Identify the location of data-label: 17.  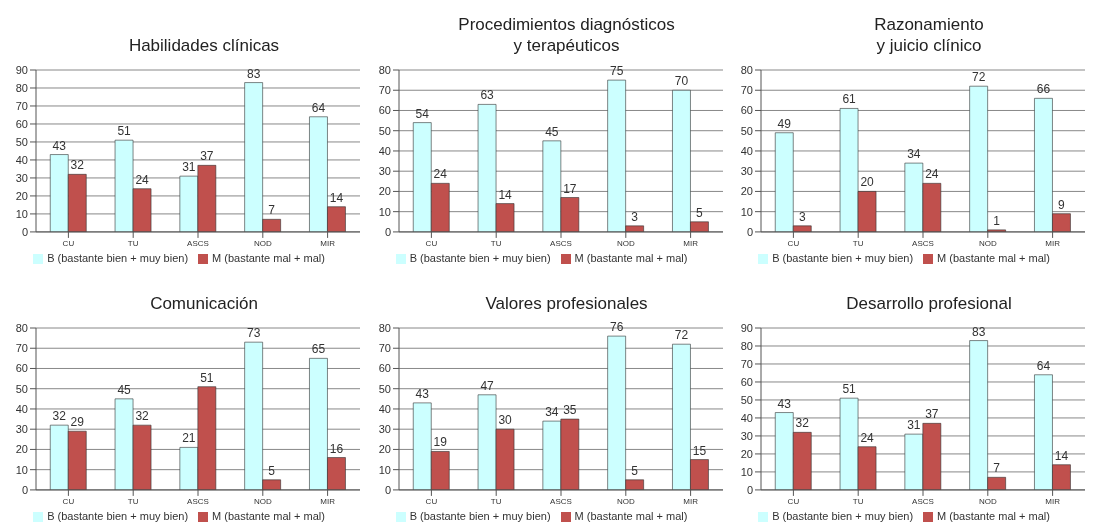
(569, 188).